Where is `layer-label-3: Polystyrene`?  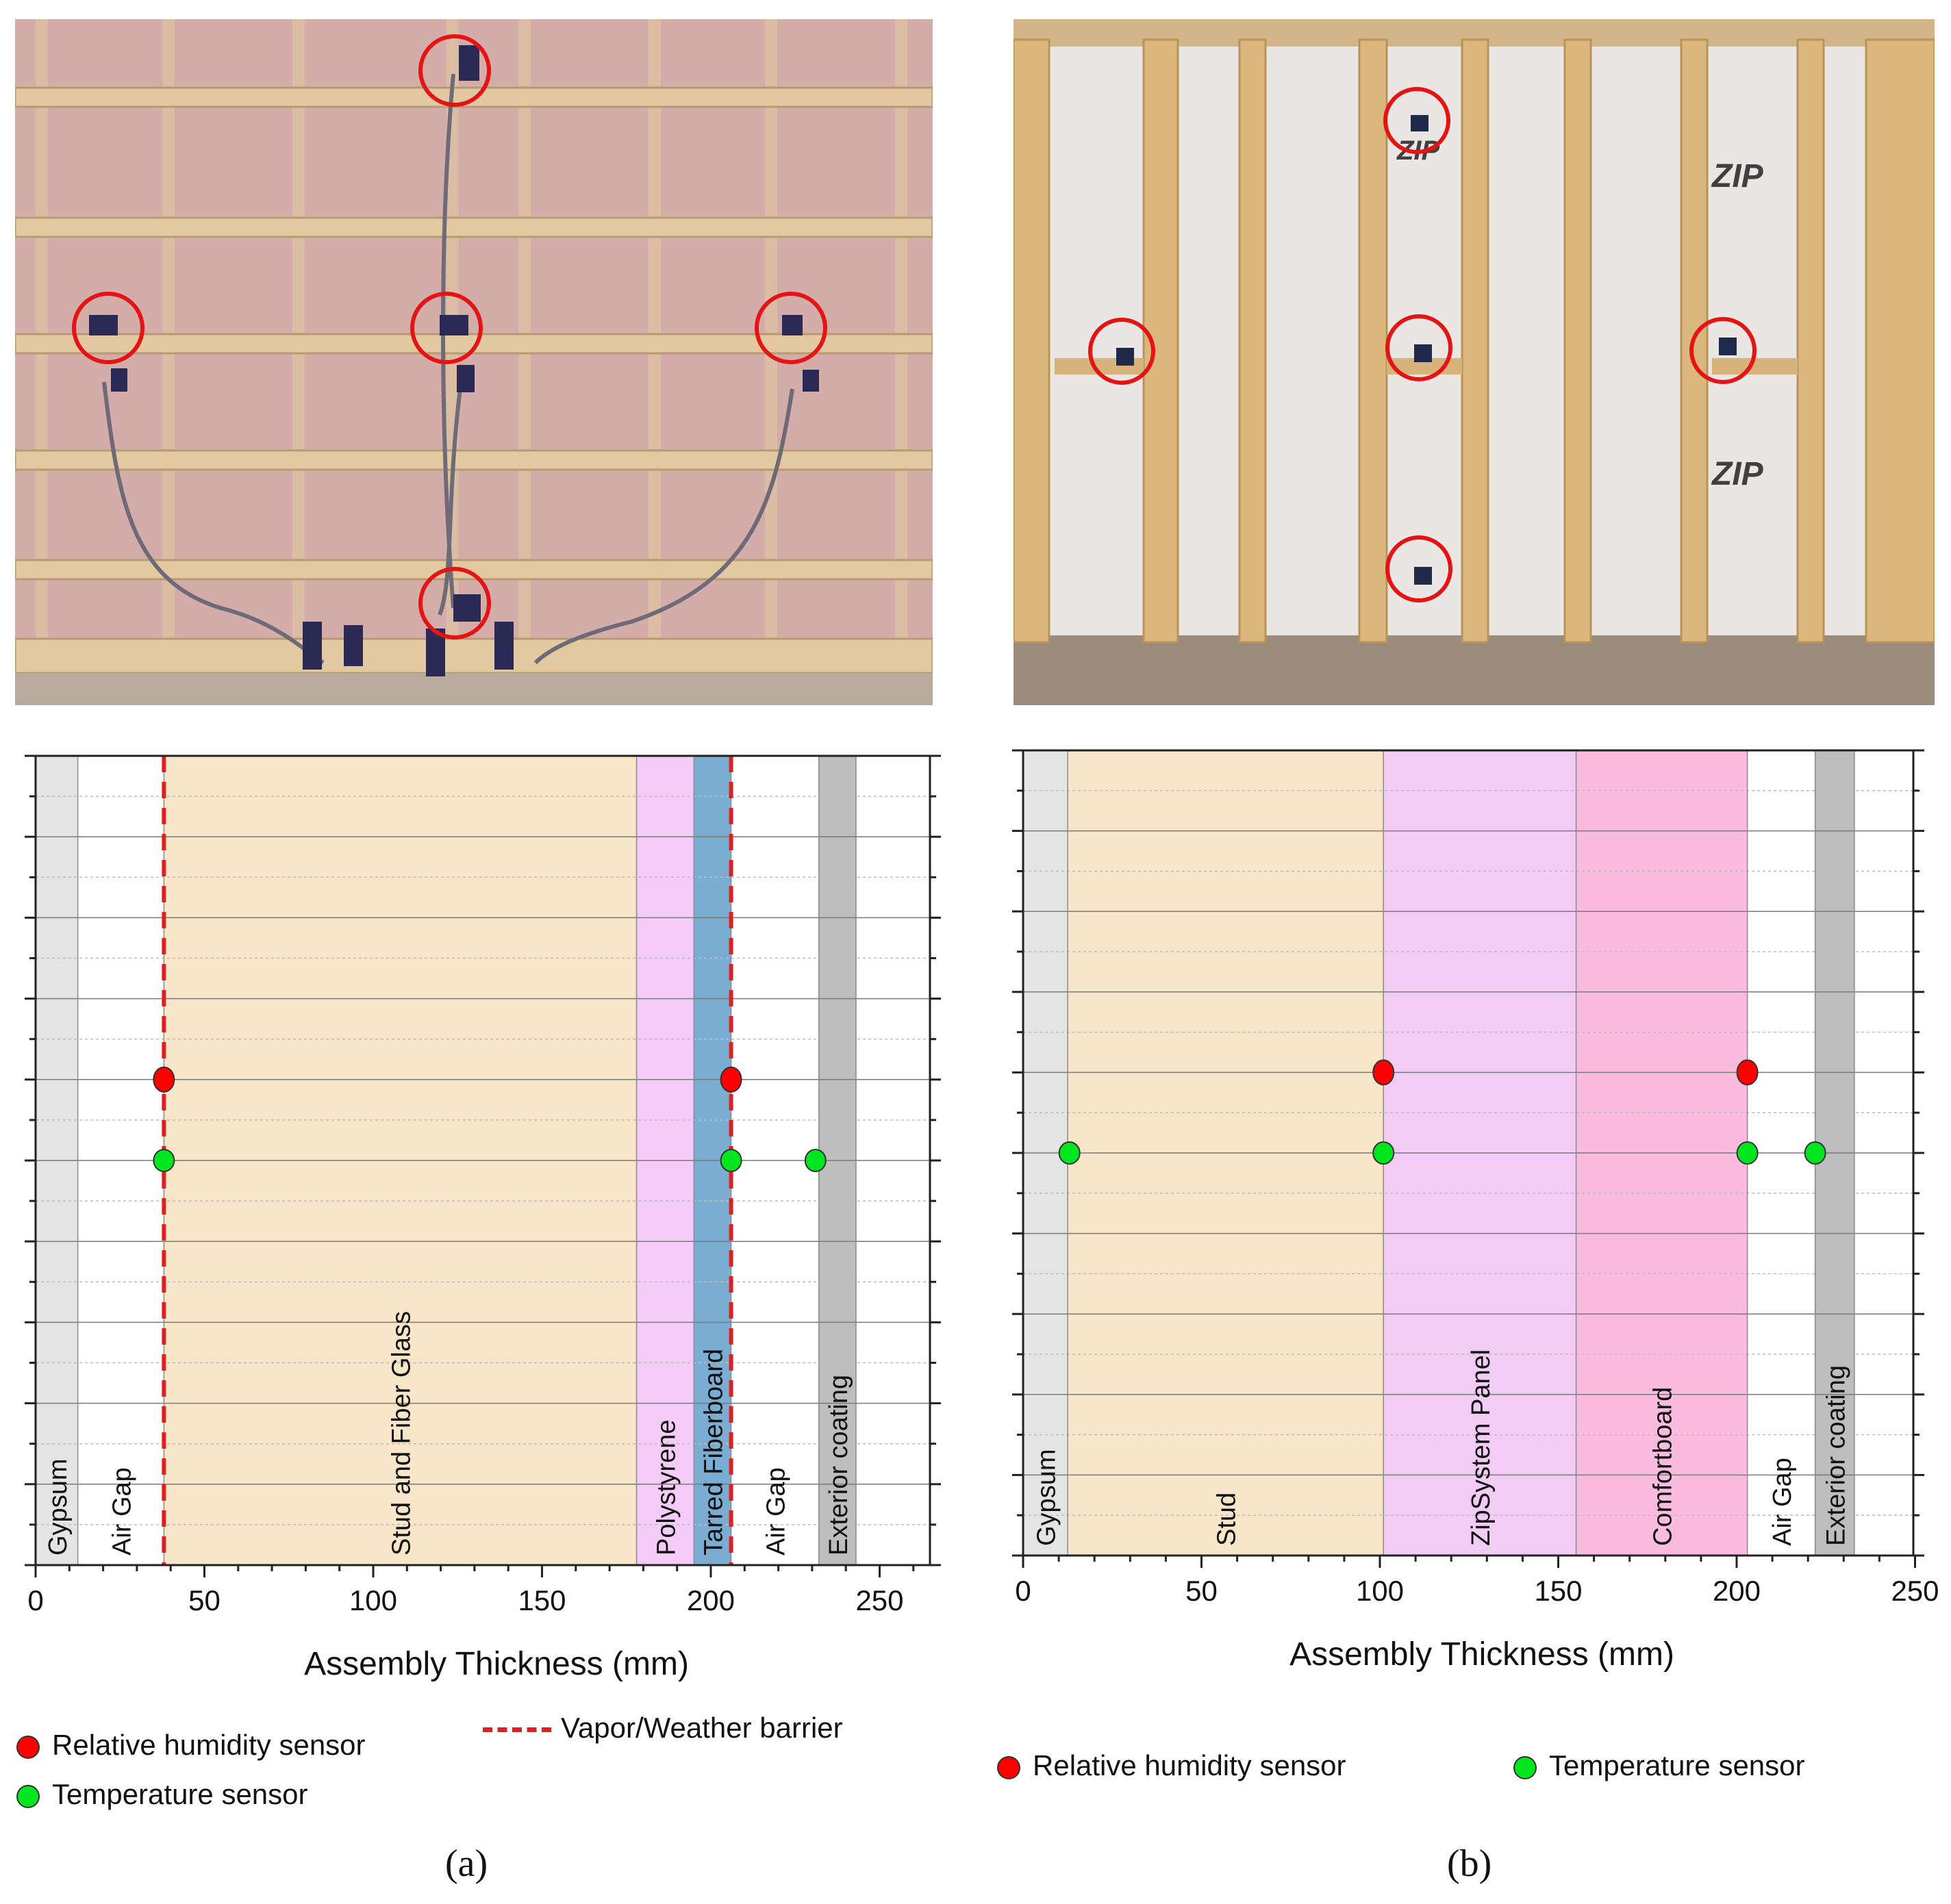
layer-label-3: Polystyrene is located at coordinates (666, 1487).